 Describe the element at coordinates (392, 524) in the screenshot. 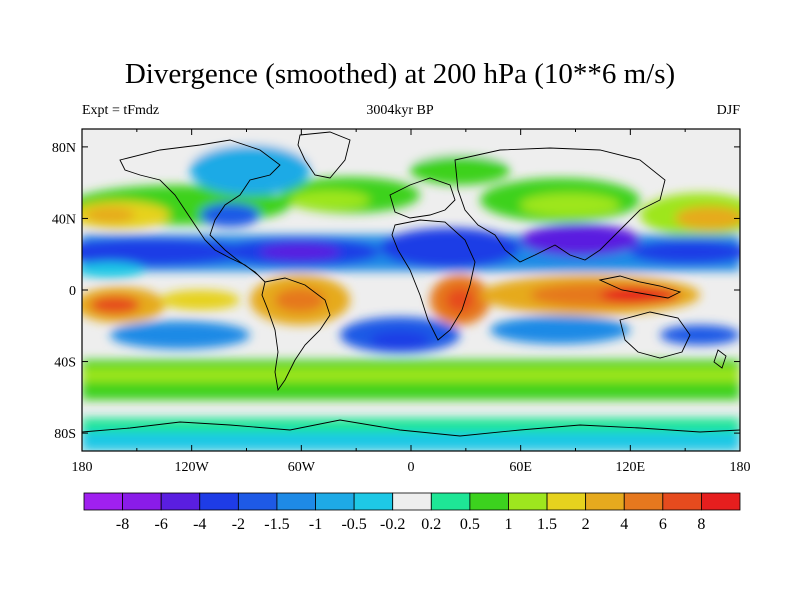

I see `colorbar-label: -0.2` at that location.